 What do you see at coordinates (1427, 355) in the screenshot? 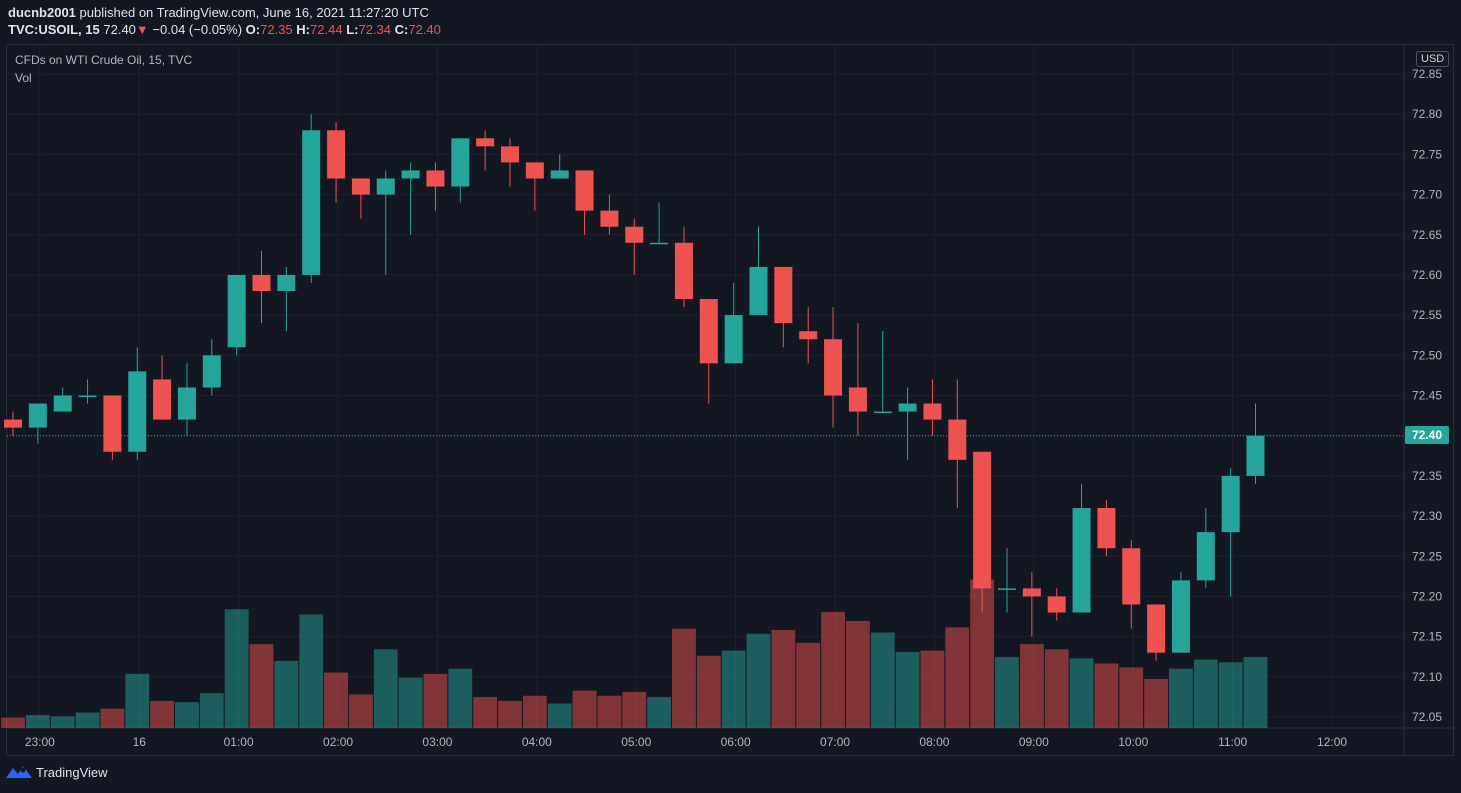
I see `y-tick-label: 72.50` at bounding box center [1427, 355].